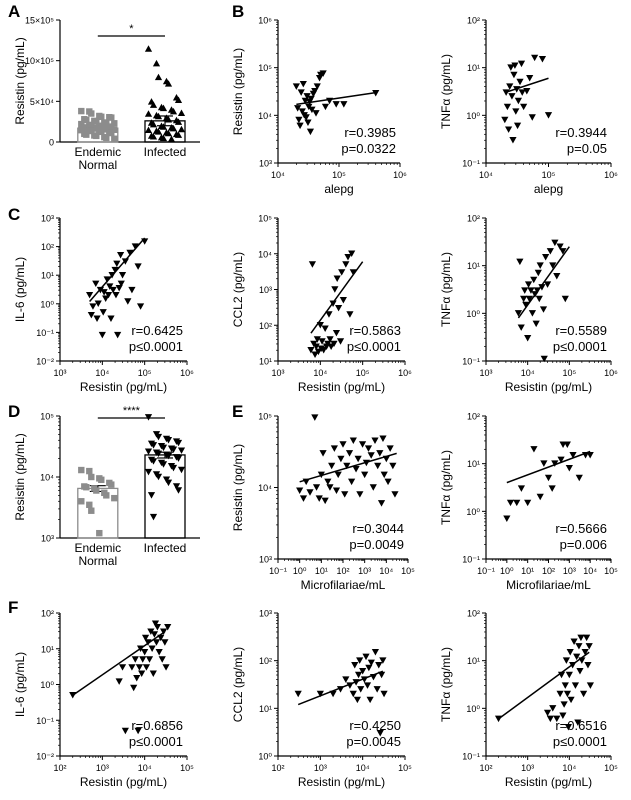 This screenshot has width=631, height=800. Describe the element at coordinates (473, 614) in the screenshot. I see `chart-f3-ytick-label-3: 10²` at that location.